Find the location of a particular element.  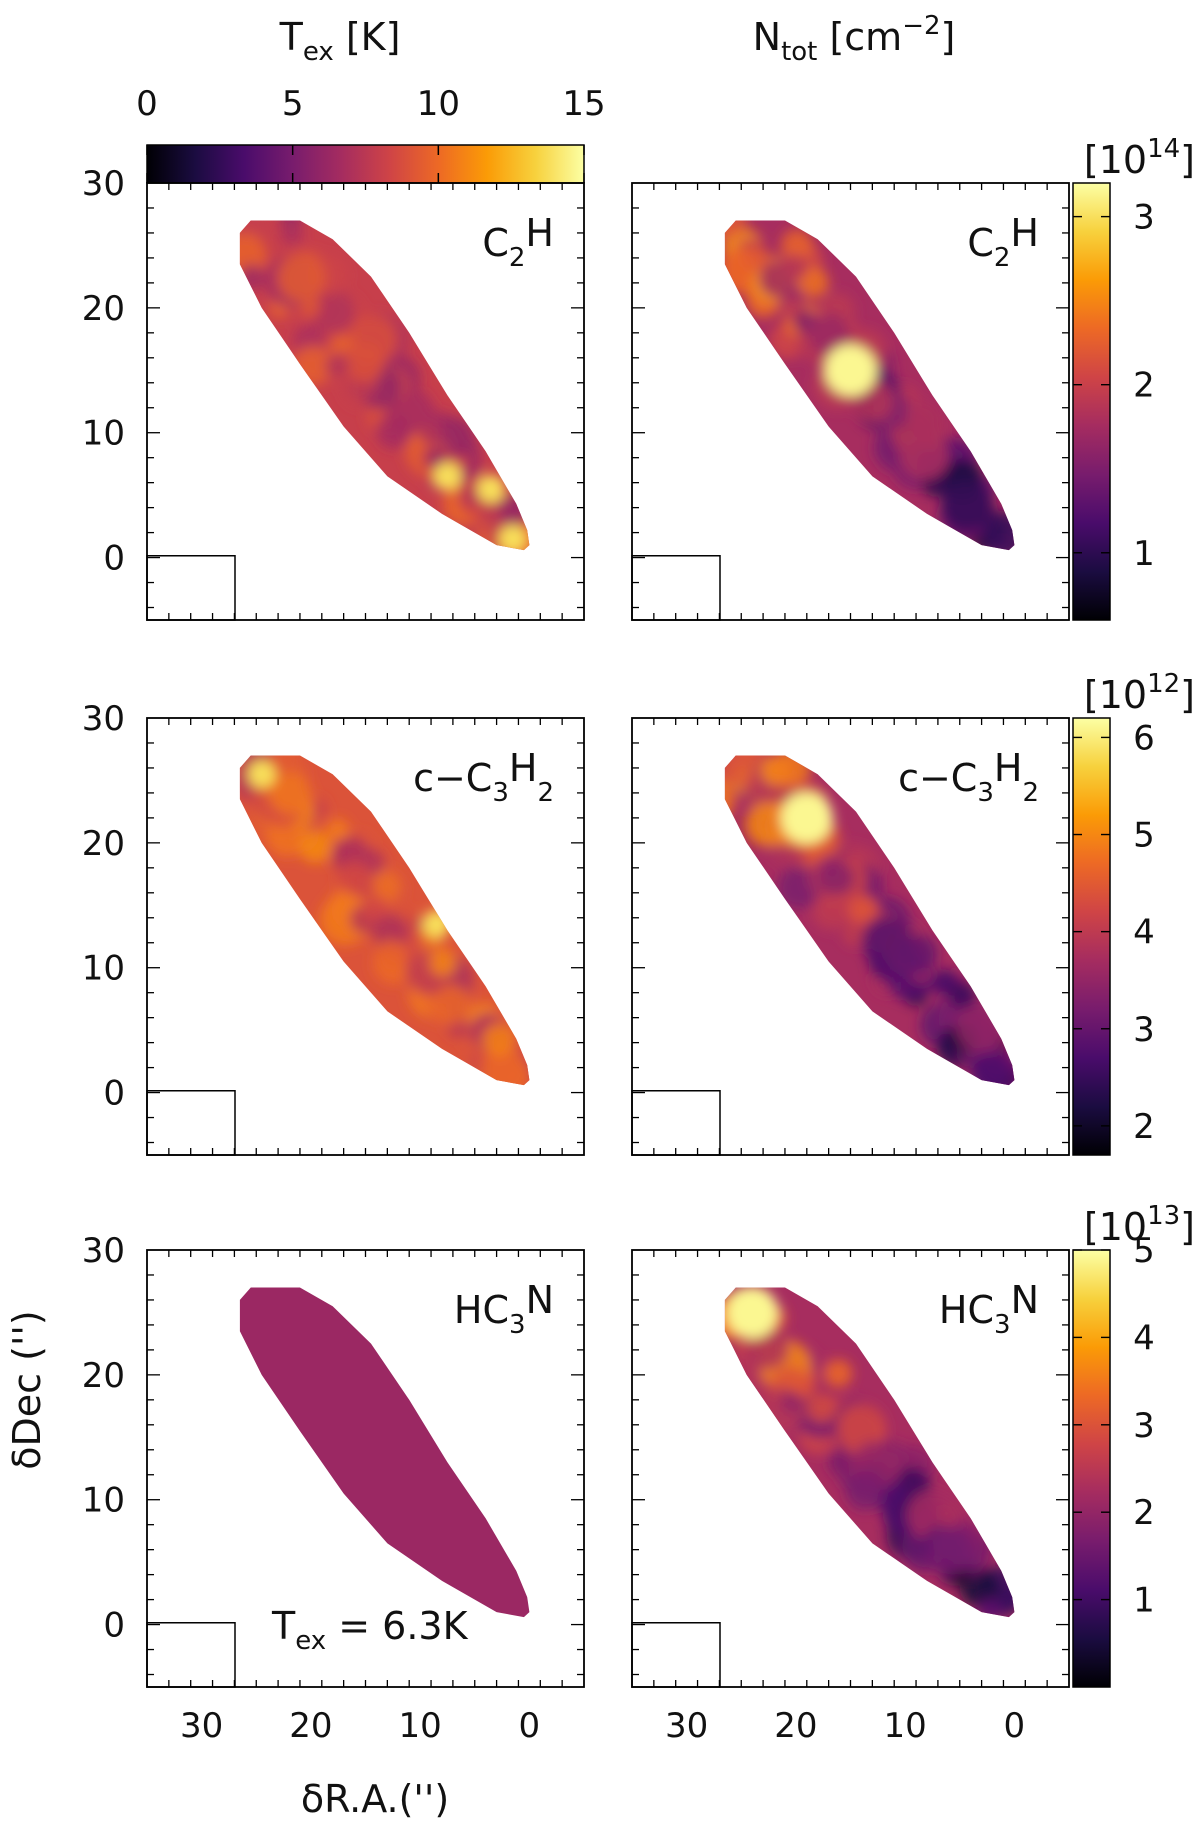

tex-map-panel: c−C3H2 is located at coordinates (365, 936).